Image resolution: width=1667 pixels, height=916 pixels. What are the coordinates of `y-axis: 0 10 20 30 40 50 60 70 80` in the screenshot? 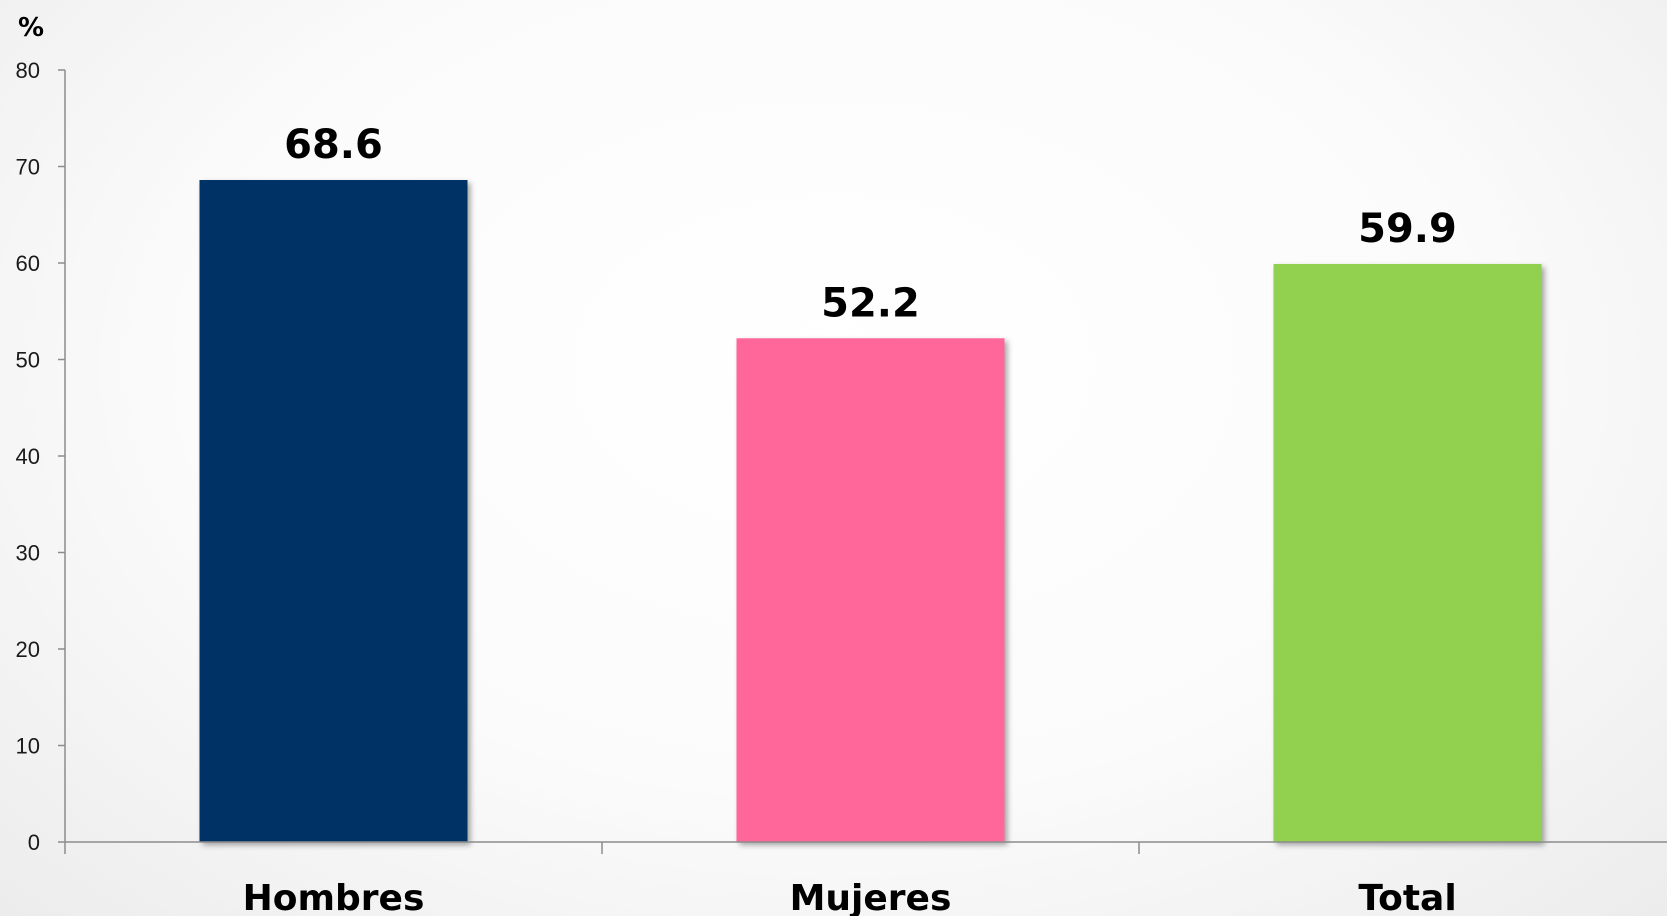 It's located at (41, 456).